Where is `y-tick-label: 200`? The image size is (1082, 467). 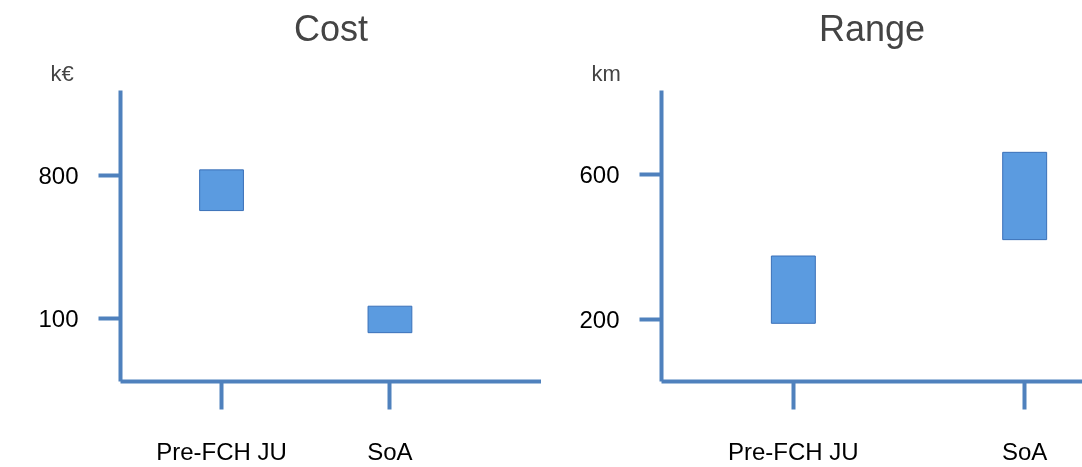
y-tick-label: 200 is located at coordinates (599, 320).